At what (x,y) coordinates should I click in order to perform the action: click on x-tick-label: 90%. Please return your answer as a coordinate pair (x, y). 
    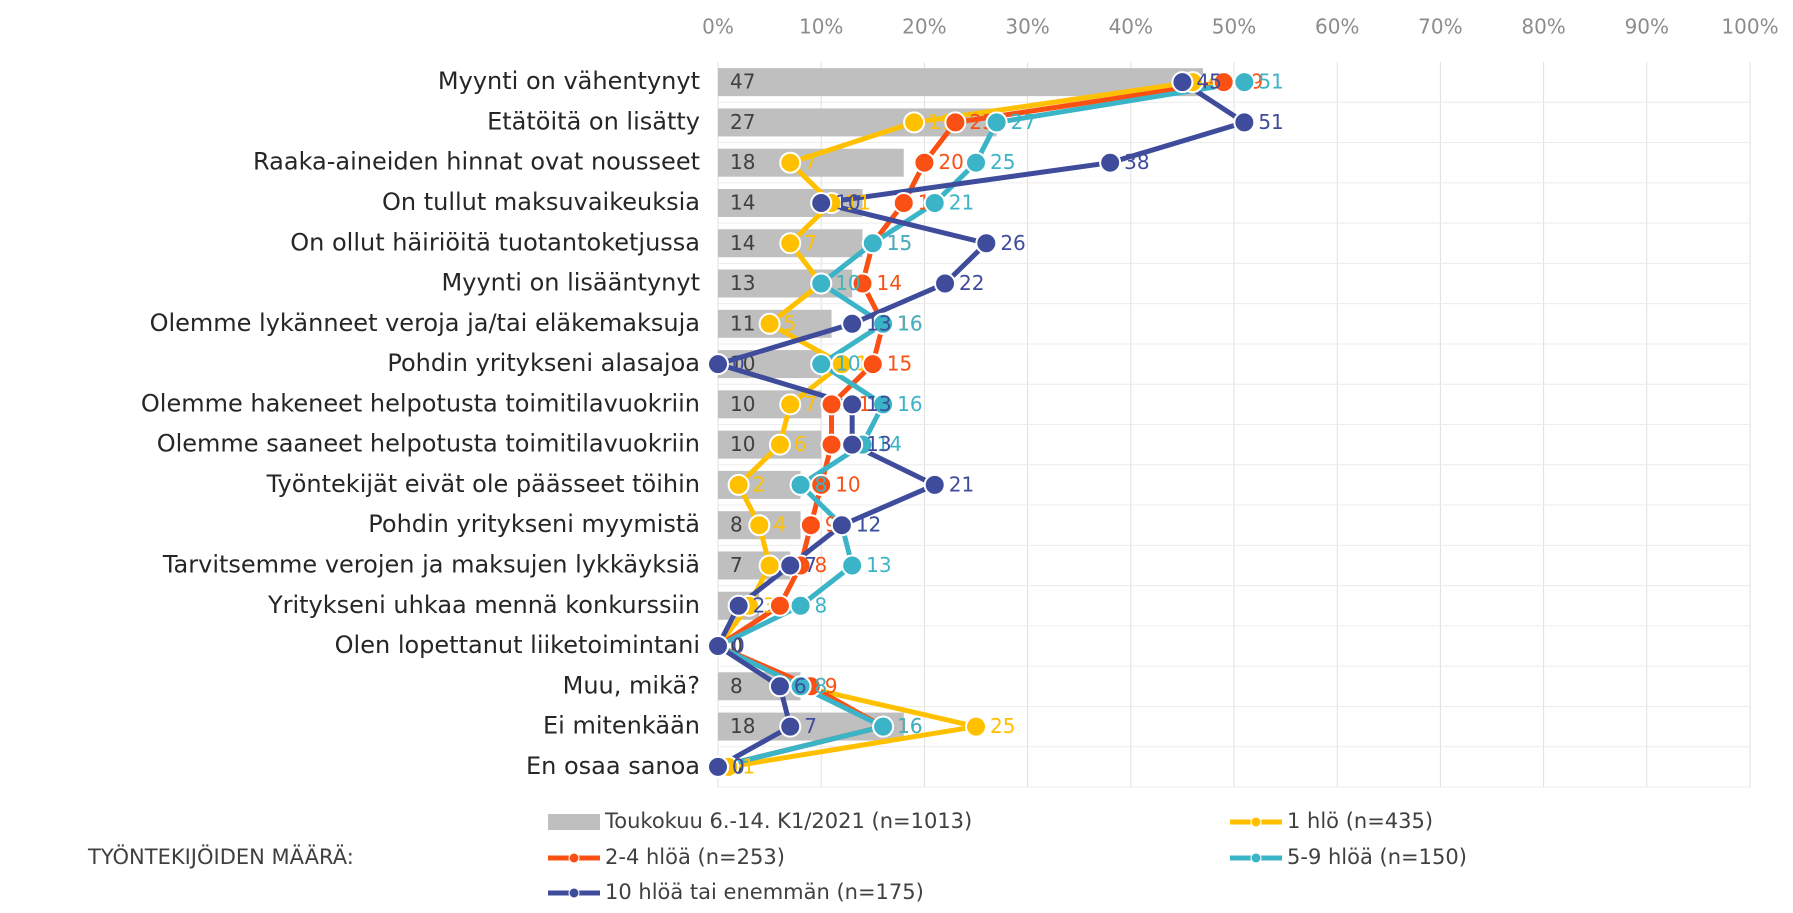
    Looking at the image, I should click on (1647, 27).